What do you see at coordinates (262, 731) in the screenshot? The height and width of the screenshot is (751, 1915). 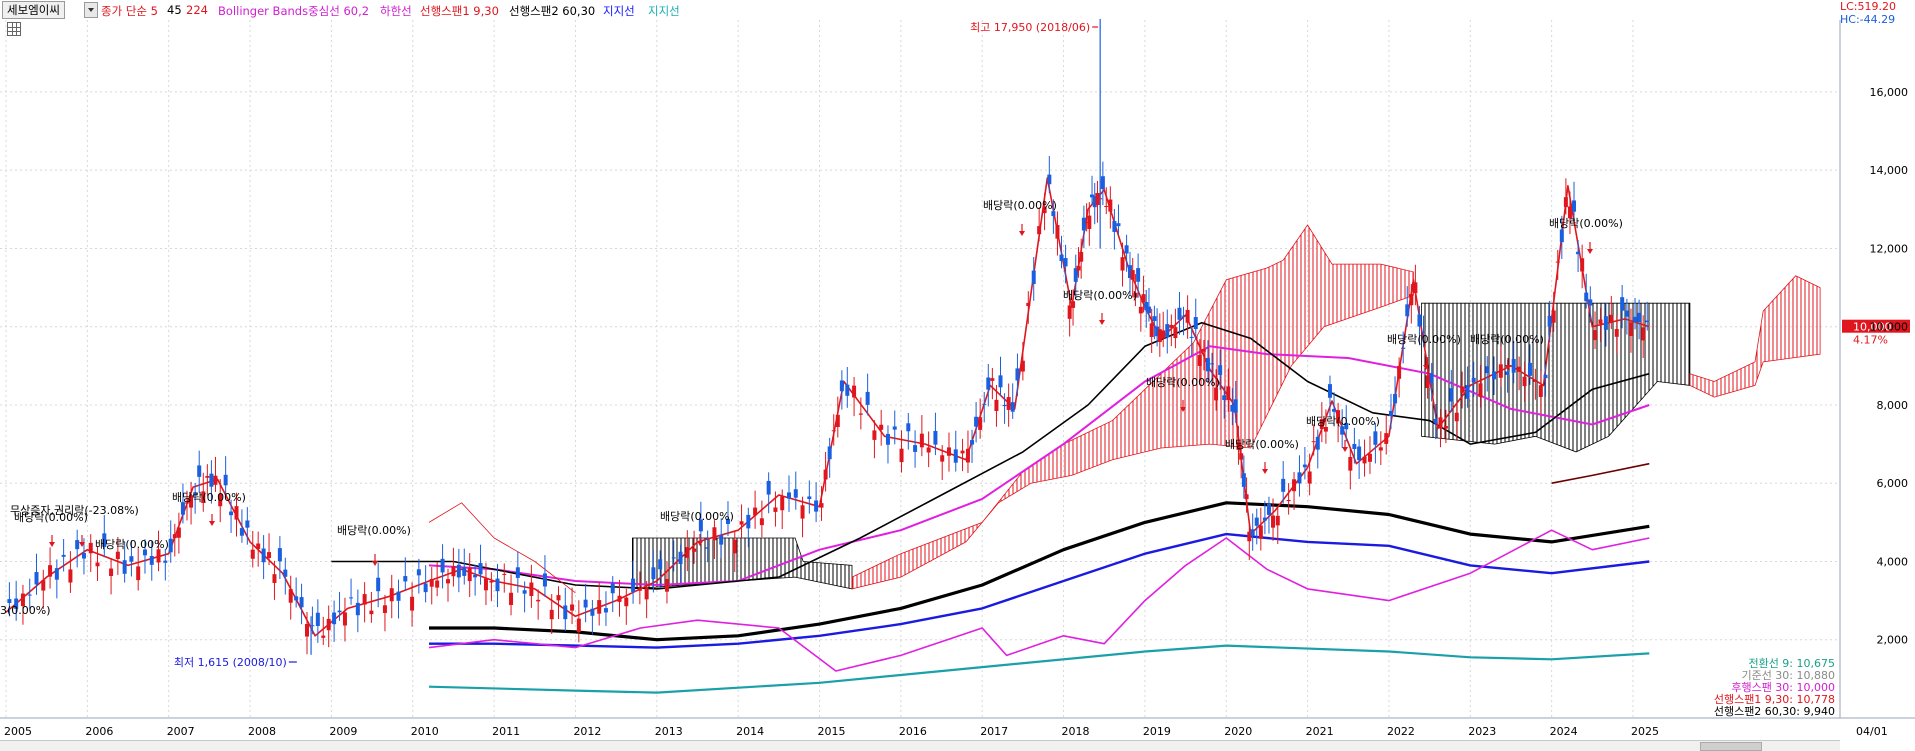 I see `x-tick-label: 2008` at bounding box center [262, 731].